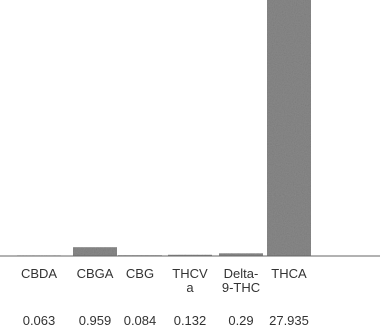  Describe the element at coordinates (95, 251) in the screenshot. I see `bar-cbga` at that location.